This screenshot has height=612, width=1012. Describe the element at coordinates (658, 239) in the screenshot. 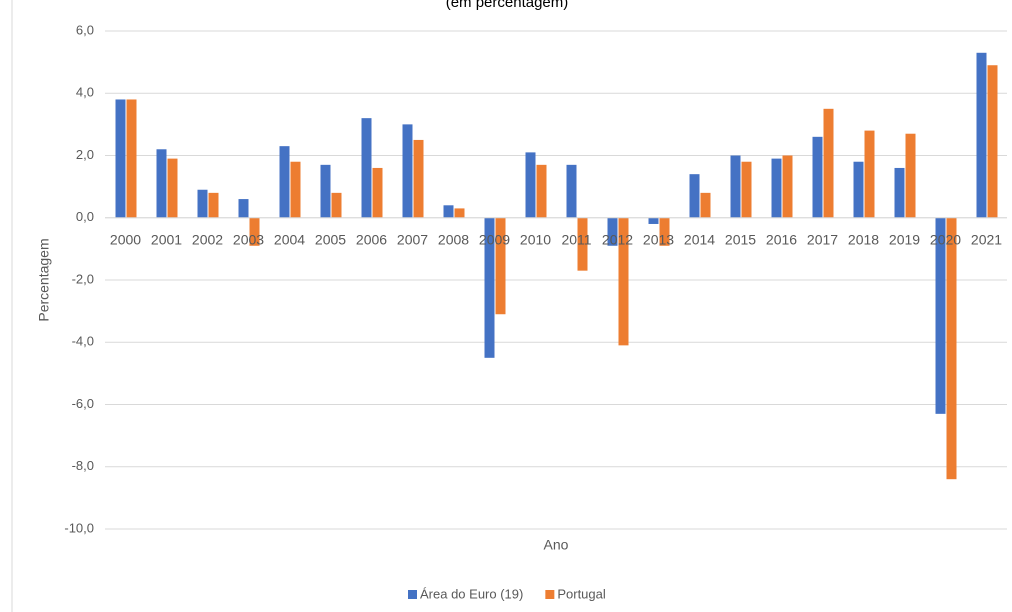

I see `x-tick-label: 2013` at that location.